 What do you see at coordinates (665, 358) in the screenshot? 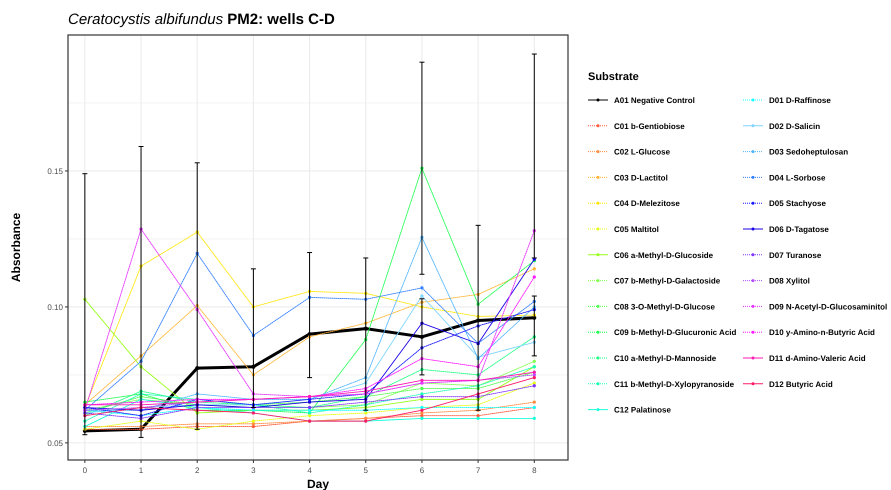
I see `legend-label: C10 a-Methyl-D-Mannoside` at bounding box center [665, 358].